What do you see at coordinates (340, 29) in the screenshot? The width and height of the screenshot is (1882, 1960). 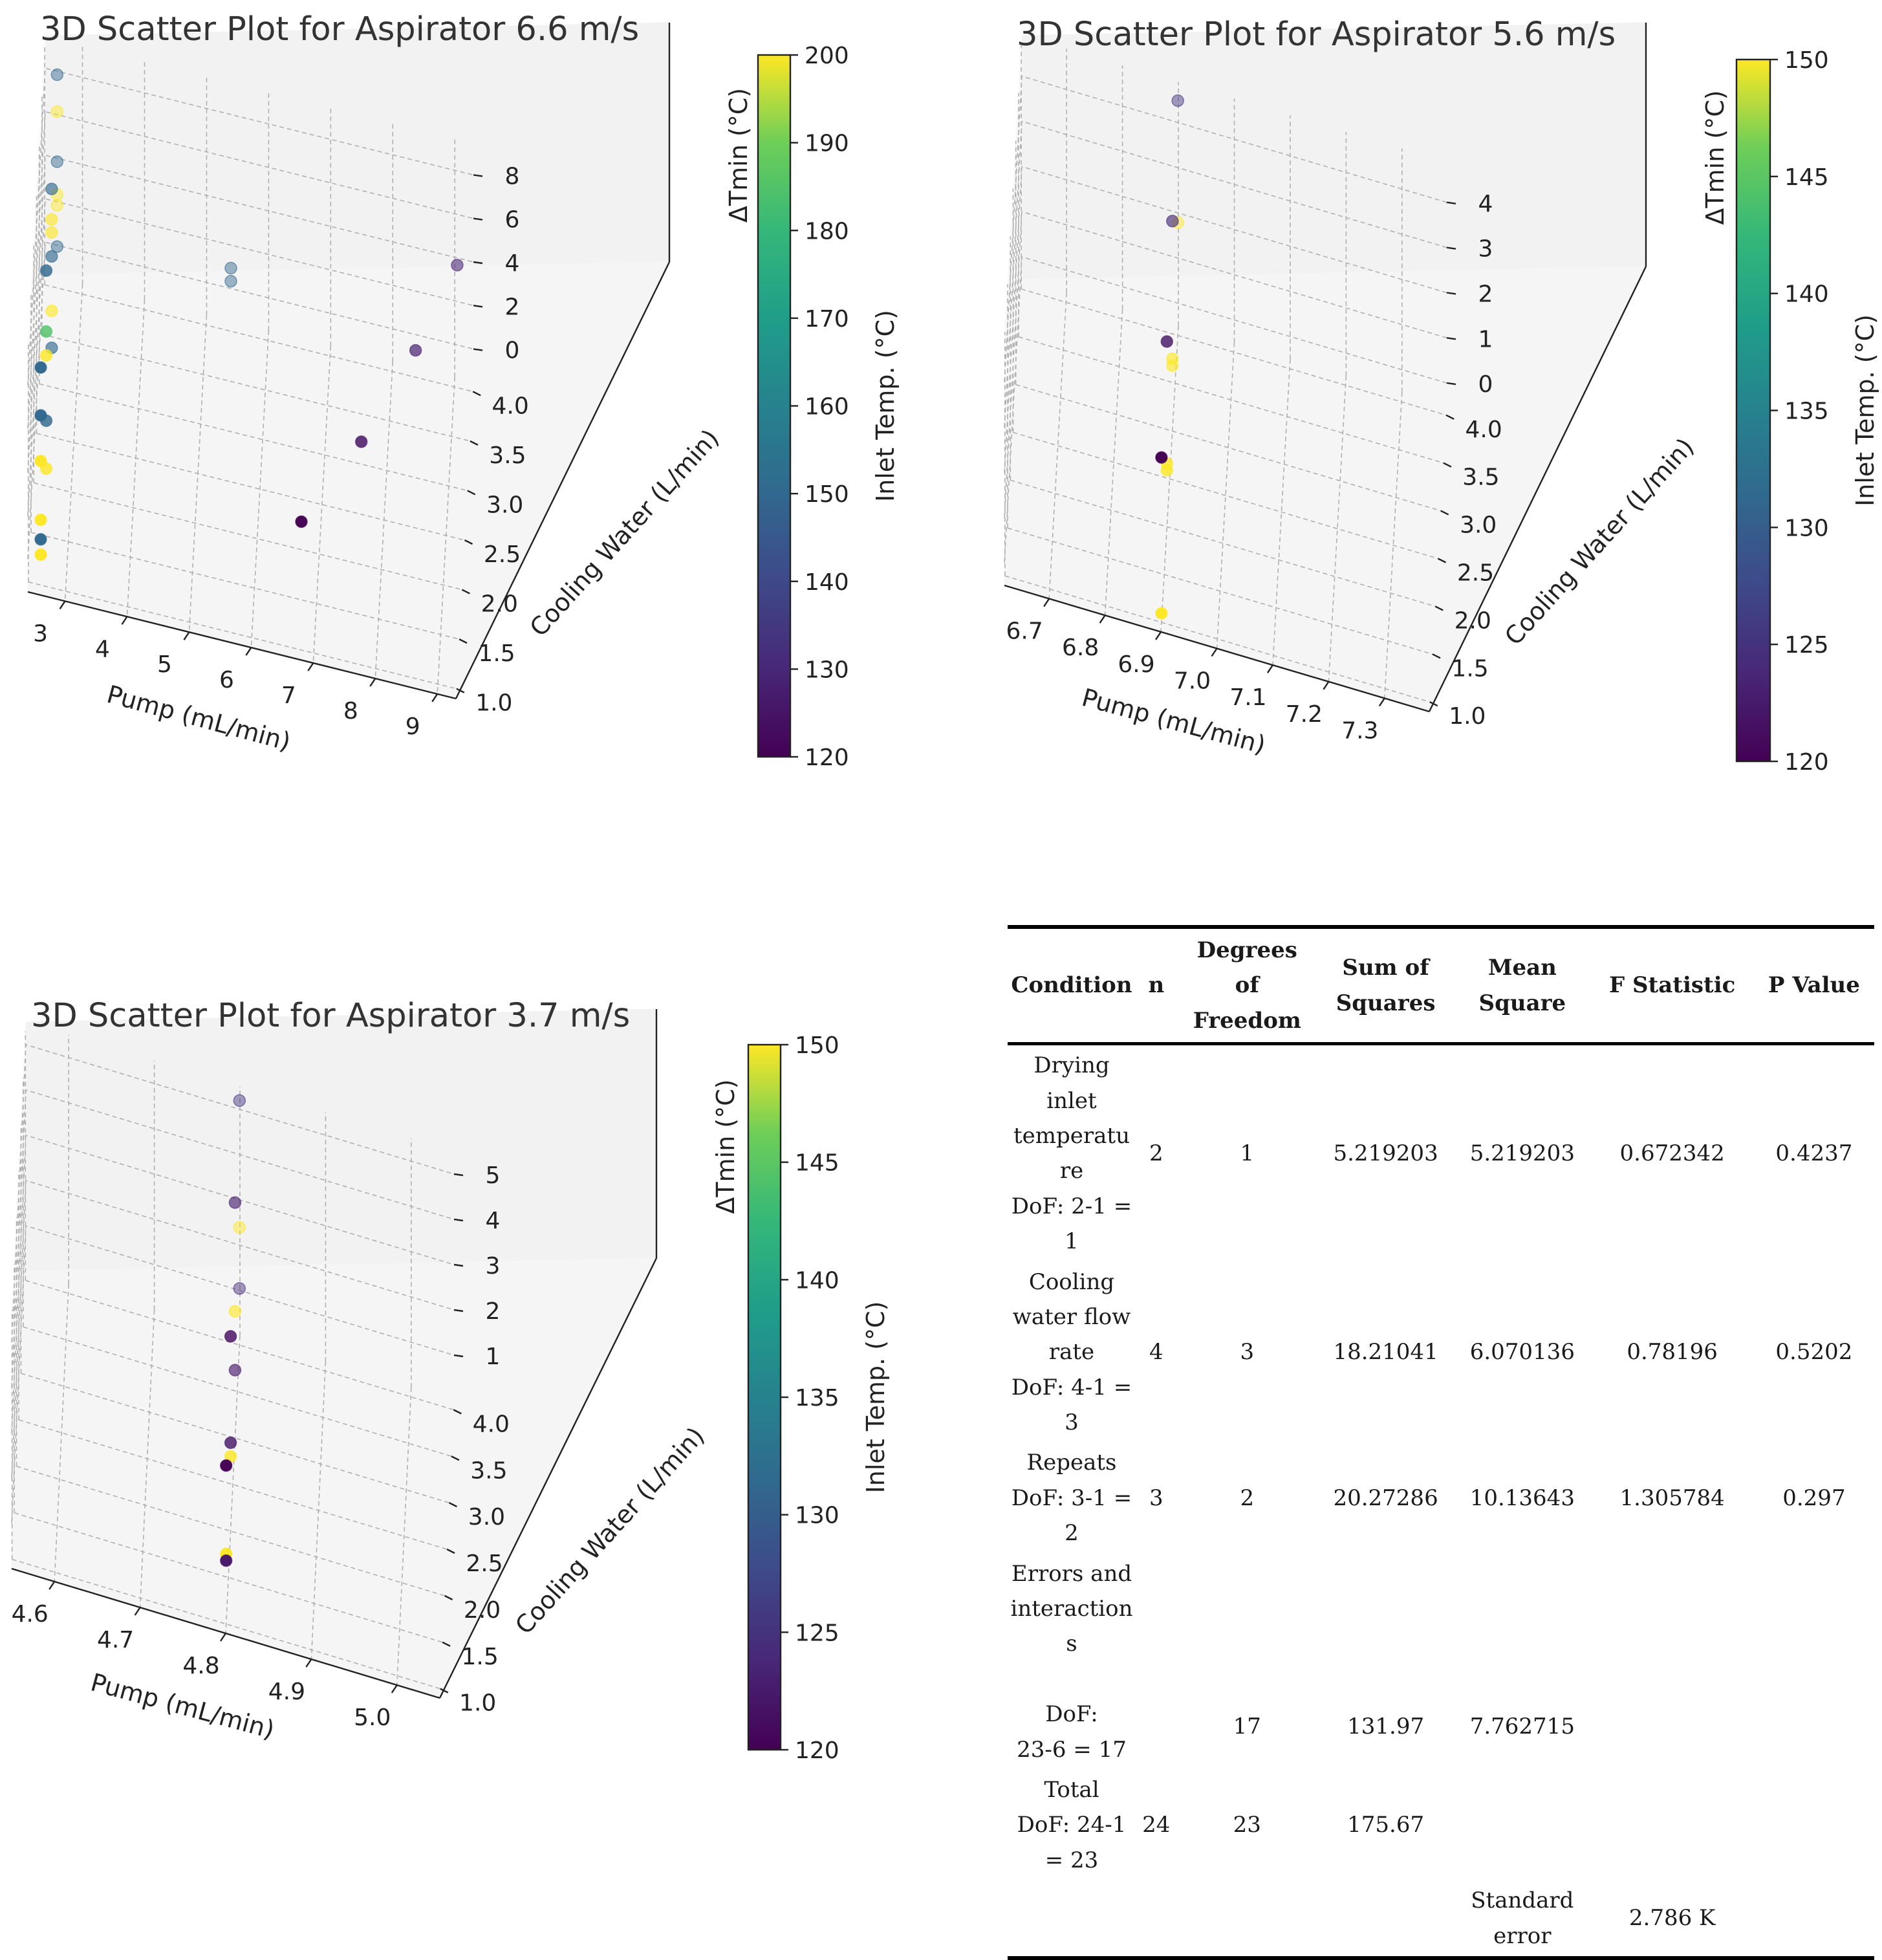 I see `chart-title: 3D Scatter Plot for Aspirator 6.6 m/s` at bounding box center [340, 29].